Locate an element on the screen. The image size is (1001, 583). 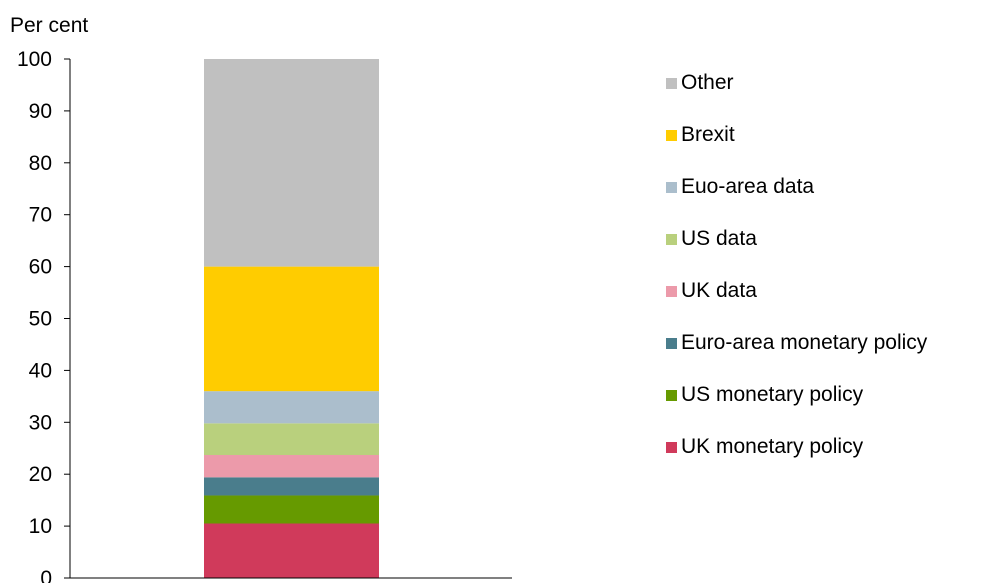
legend-label: Euo-area data is located at coordinates (748, 186).